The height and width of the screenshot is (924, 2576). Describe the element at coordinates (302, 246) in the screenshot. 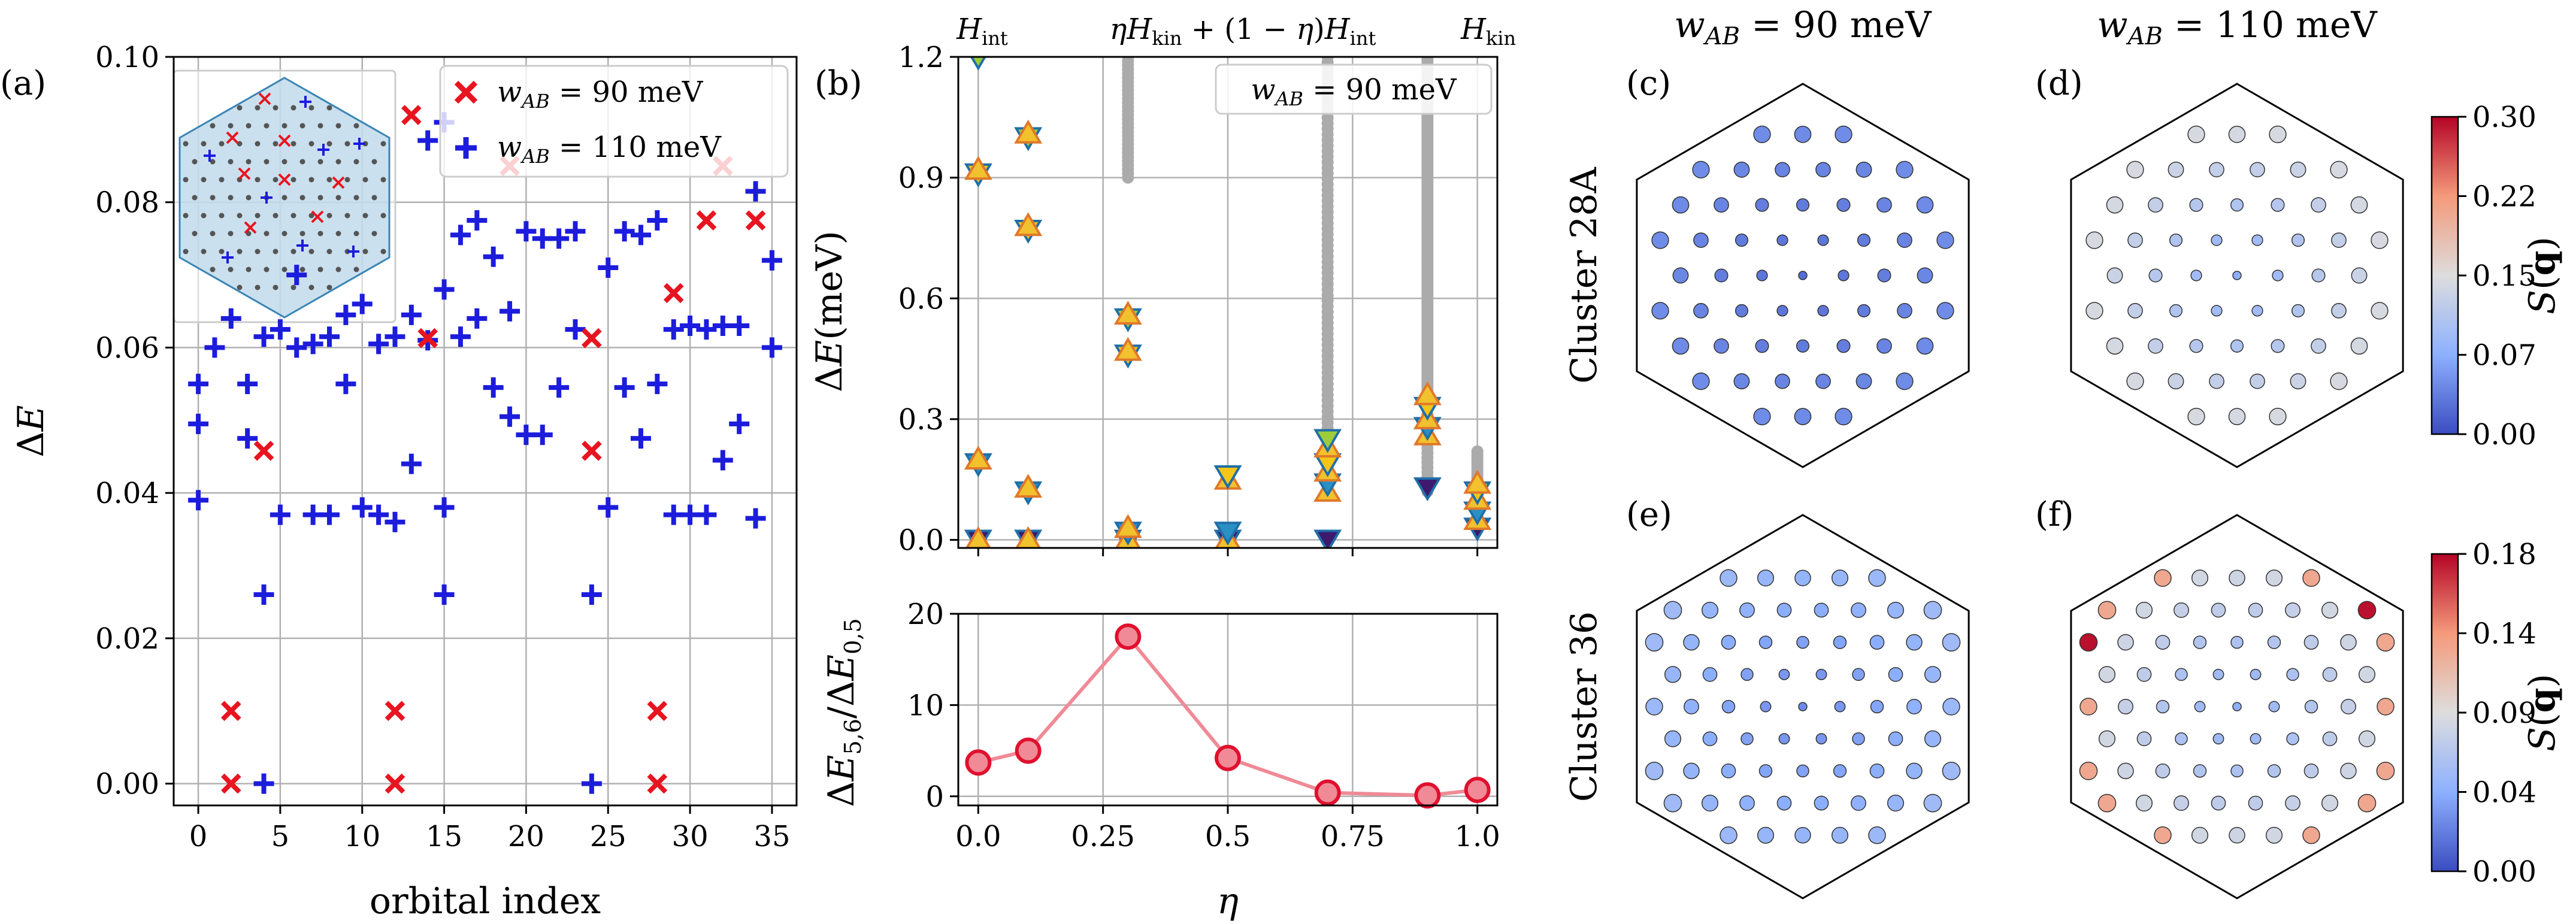

I see `inset-plus-marker` at that location.